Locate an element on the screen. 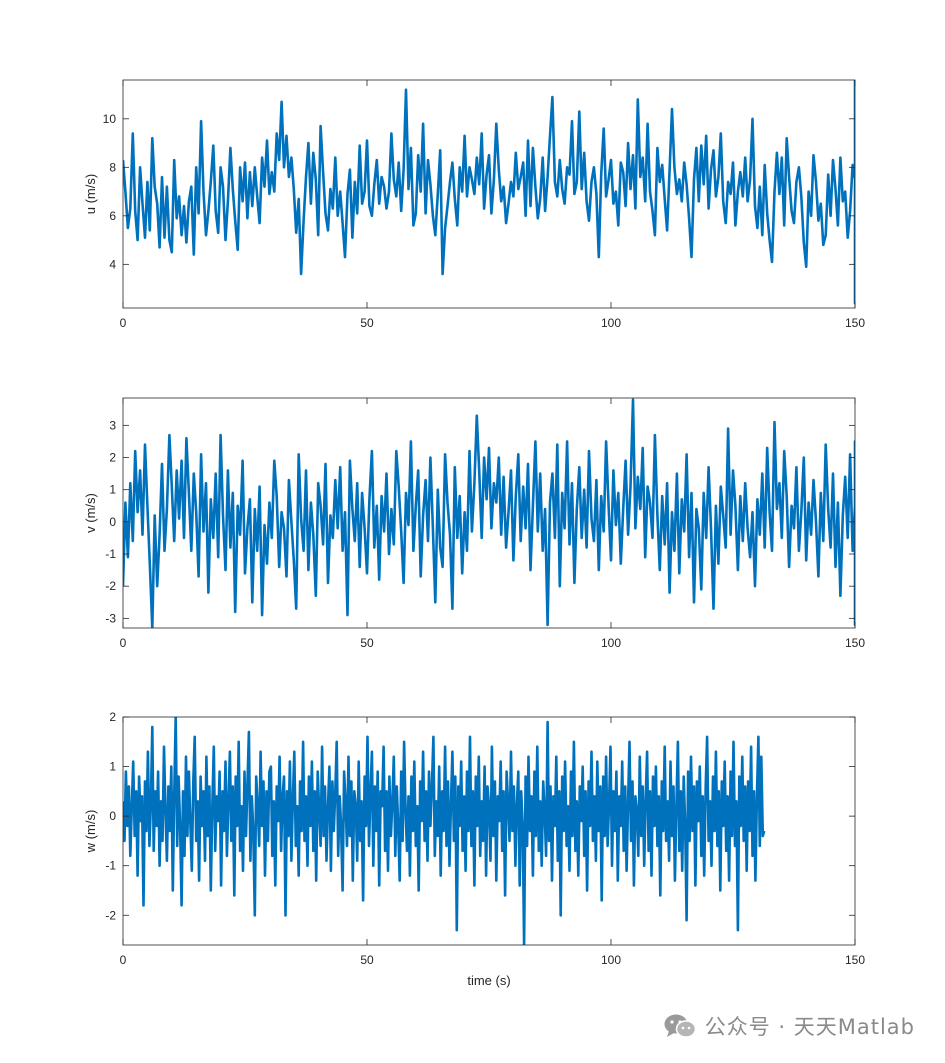 The width and height of the screenshot is (945, 1063). y-axis-label: v (m/s) is located at coordinates (90, 513).